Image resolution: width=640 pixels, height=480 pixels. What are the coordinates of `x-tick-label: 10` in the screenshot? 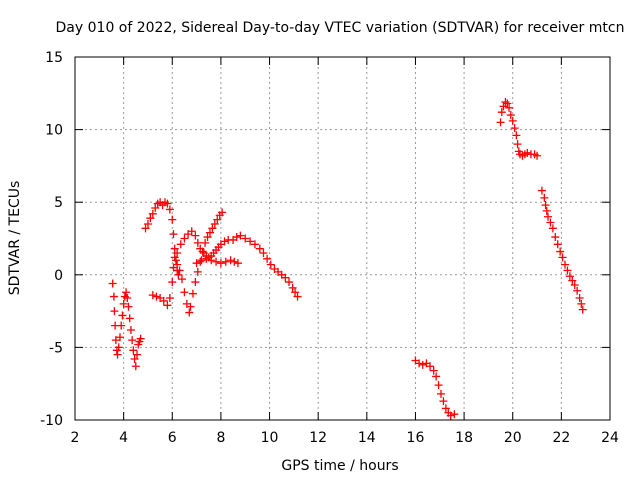 It's located at (270, 438).